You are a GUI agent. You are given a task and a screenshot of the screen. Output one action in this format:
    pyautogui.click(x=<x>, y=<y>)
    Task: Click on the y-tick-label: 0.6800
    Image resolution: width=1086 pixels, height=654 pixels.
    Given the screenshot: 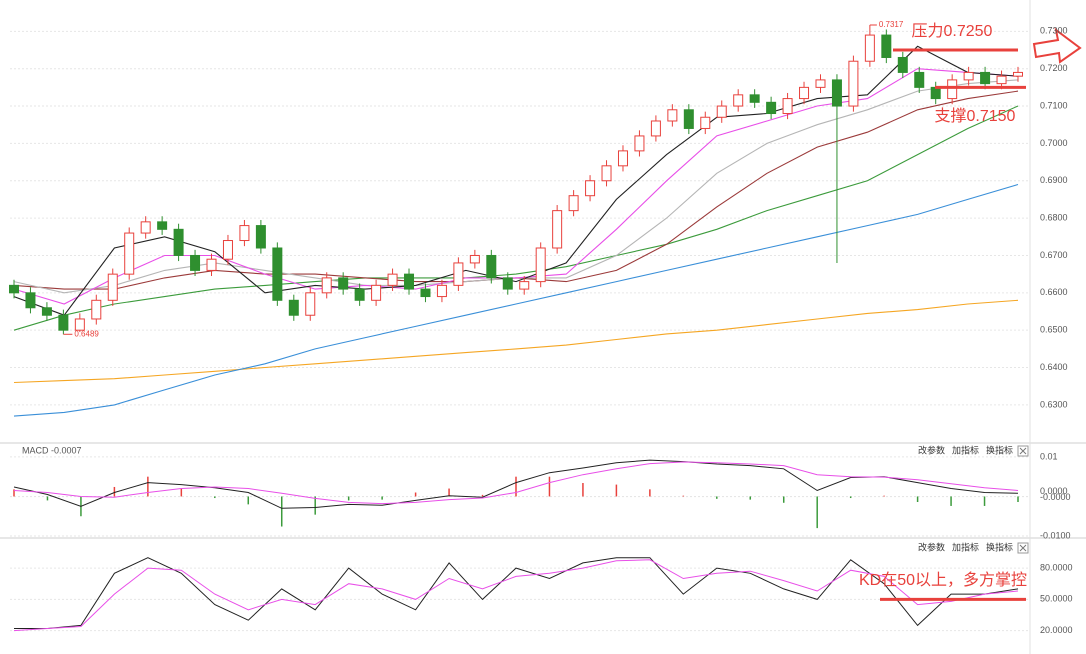 What is the action you would take?
    pyautogui.click(x=1054, y=217)
    